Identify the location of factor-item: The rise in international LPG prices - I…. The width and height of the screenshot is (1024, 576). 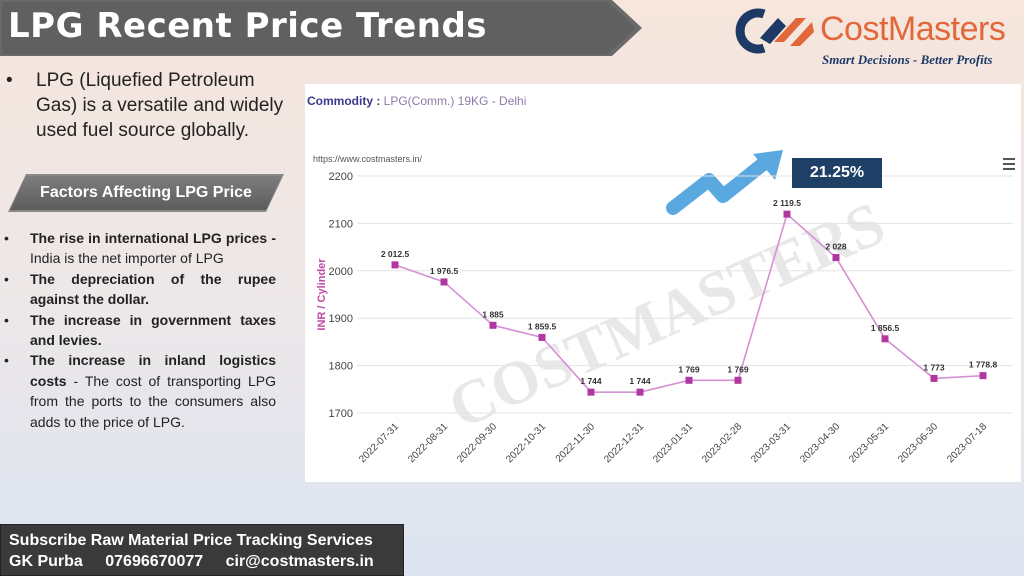
(140, 248).